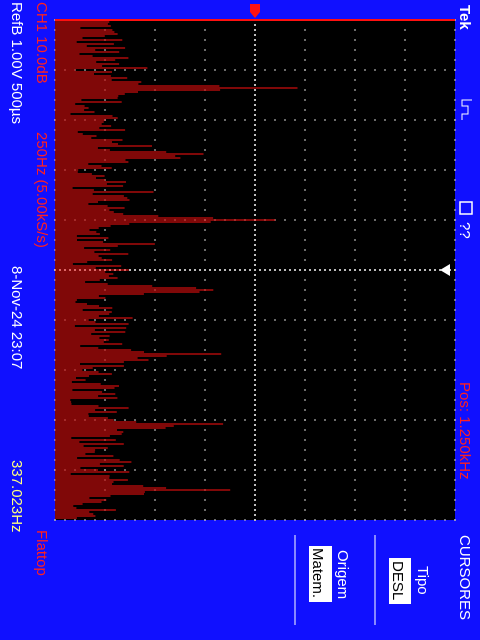  I want to click on reference: RefB 1.00V 500µs, so click(16, 63).